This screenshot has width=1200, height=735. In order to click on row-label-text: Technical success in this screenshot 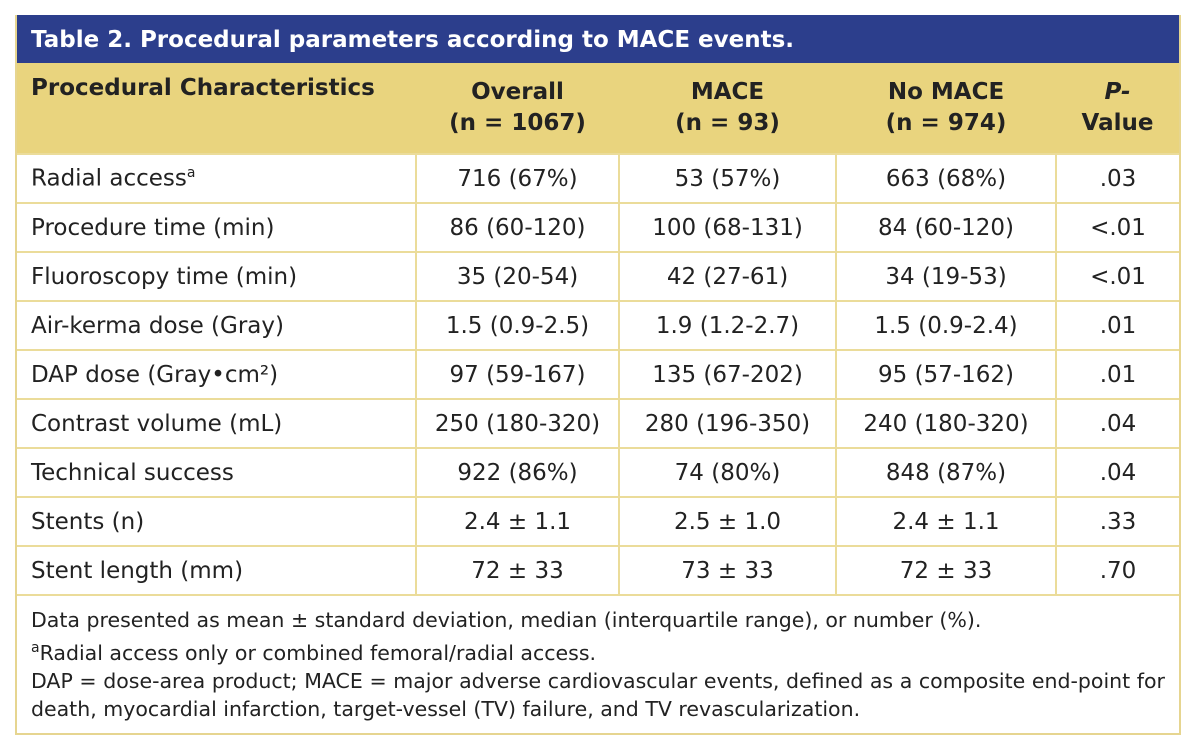, I will do `click(132, 472)`.